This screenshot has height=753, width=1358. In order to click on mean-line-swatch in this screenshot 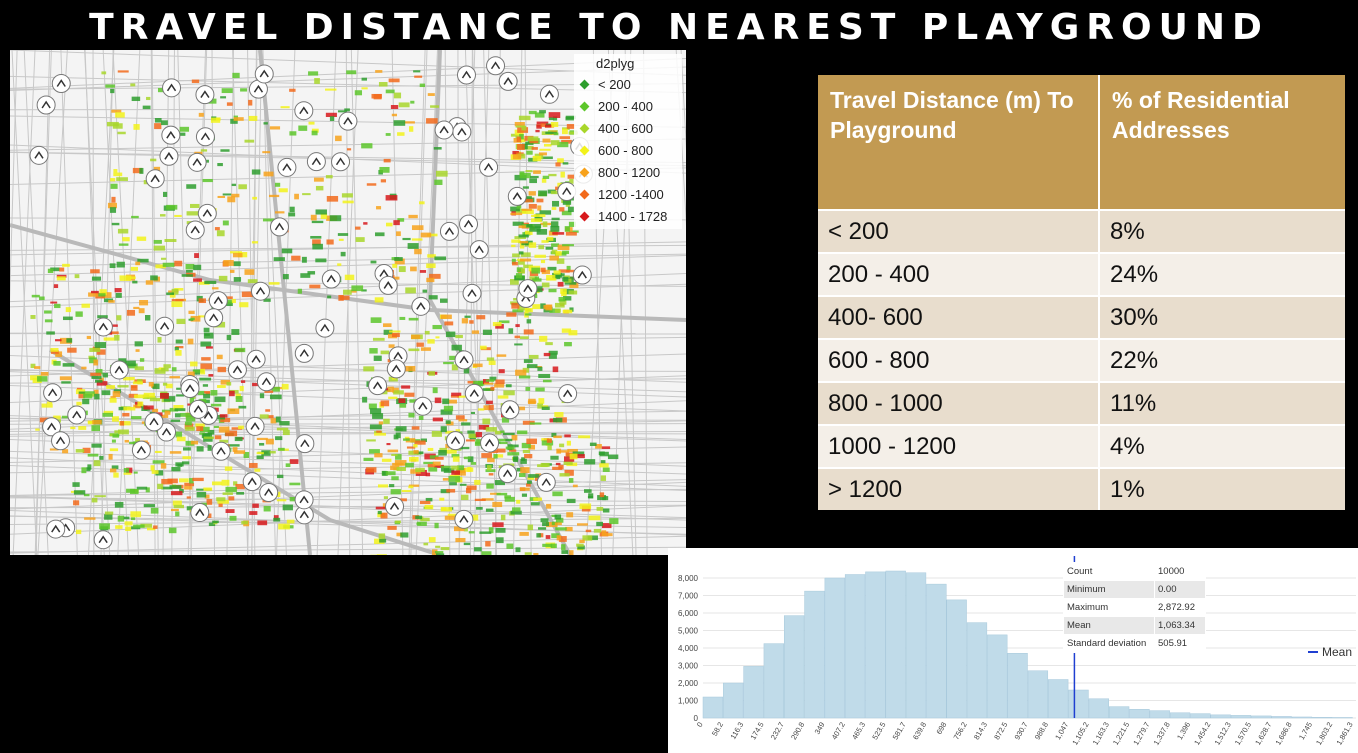, I will do `click(1313, 652)`.